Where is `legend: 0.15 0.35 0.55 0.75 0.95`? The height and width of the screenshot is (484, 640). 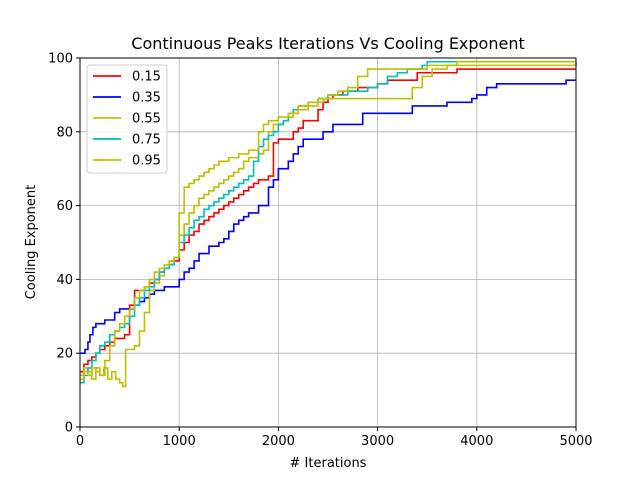
legend: 0.15 0.35 0.55 0.75 0.95 is located at coordinates (127, 119).